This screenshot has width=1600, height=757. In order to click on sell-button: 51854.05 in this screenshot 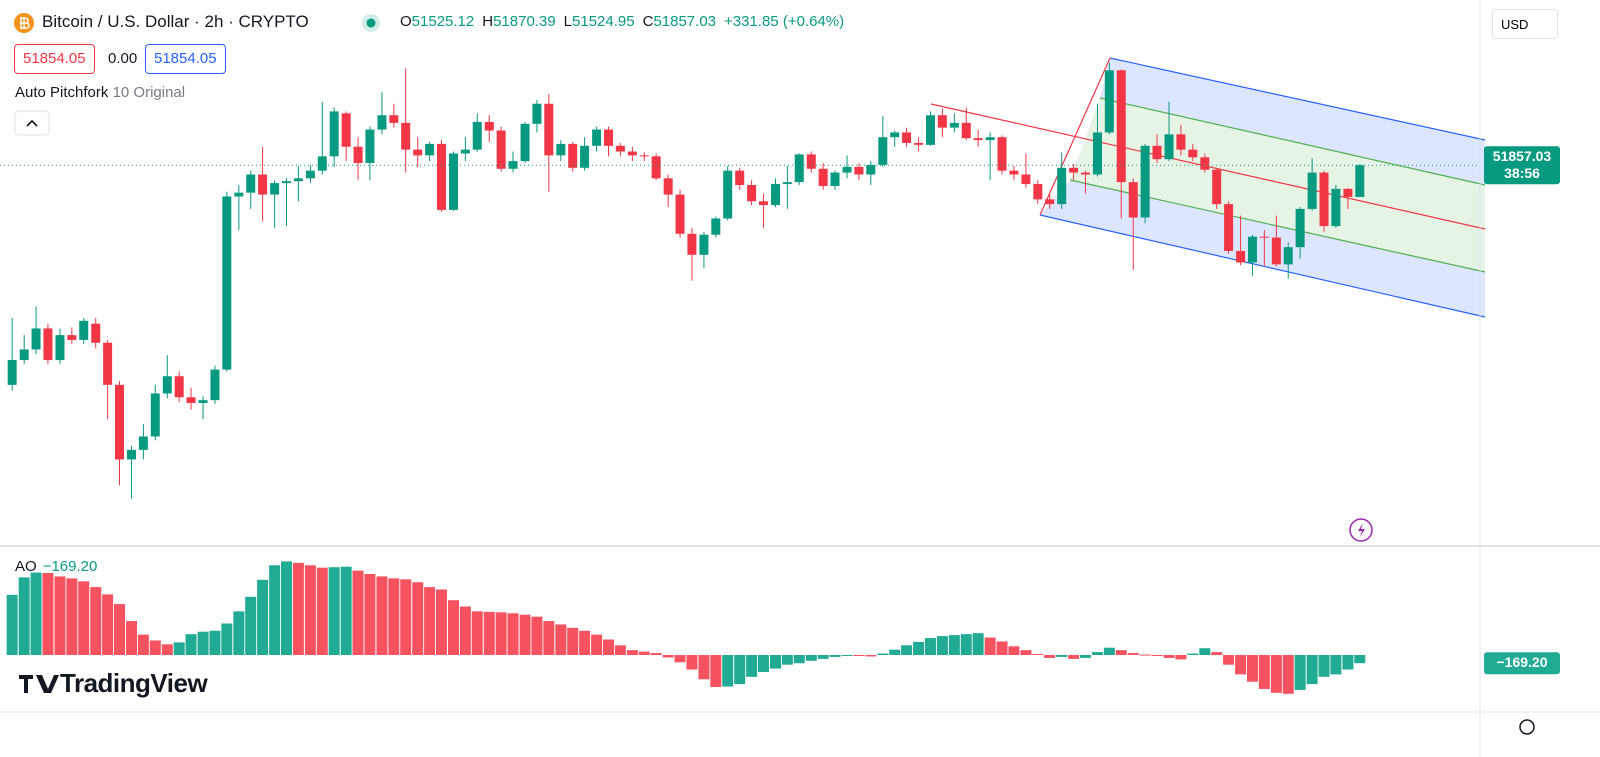, I will do `click(54, 59)`.